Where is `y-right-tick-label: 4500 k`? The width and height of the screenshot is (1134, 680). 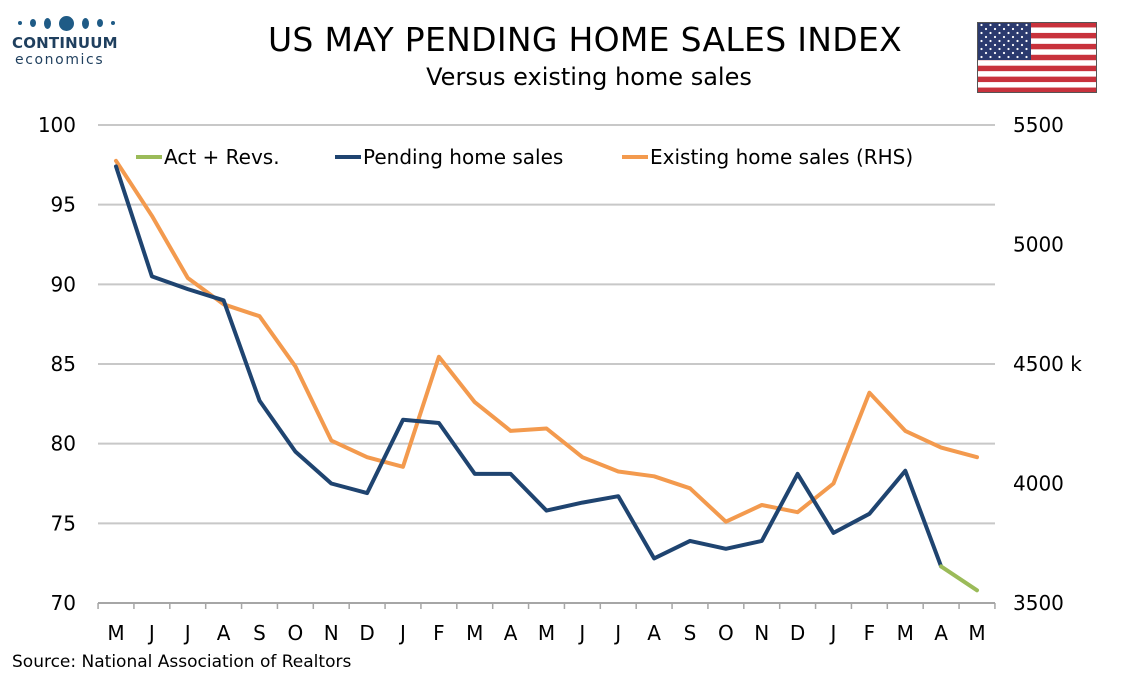
y-right-tick-label: 4500 k is located at coordinates (1047, 364).